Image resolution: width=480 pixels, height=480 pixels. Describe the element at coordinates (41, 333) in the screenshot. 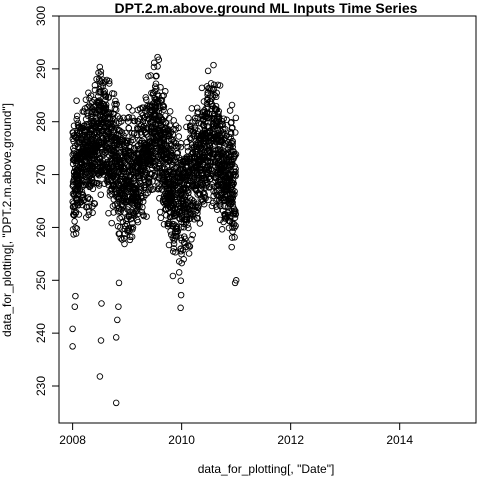

I see `y-tick-label: 240` at that location.